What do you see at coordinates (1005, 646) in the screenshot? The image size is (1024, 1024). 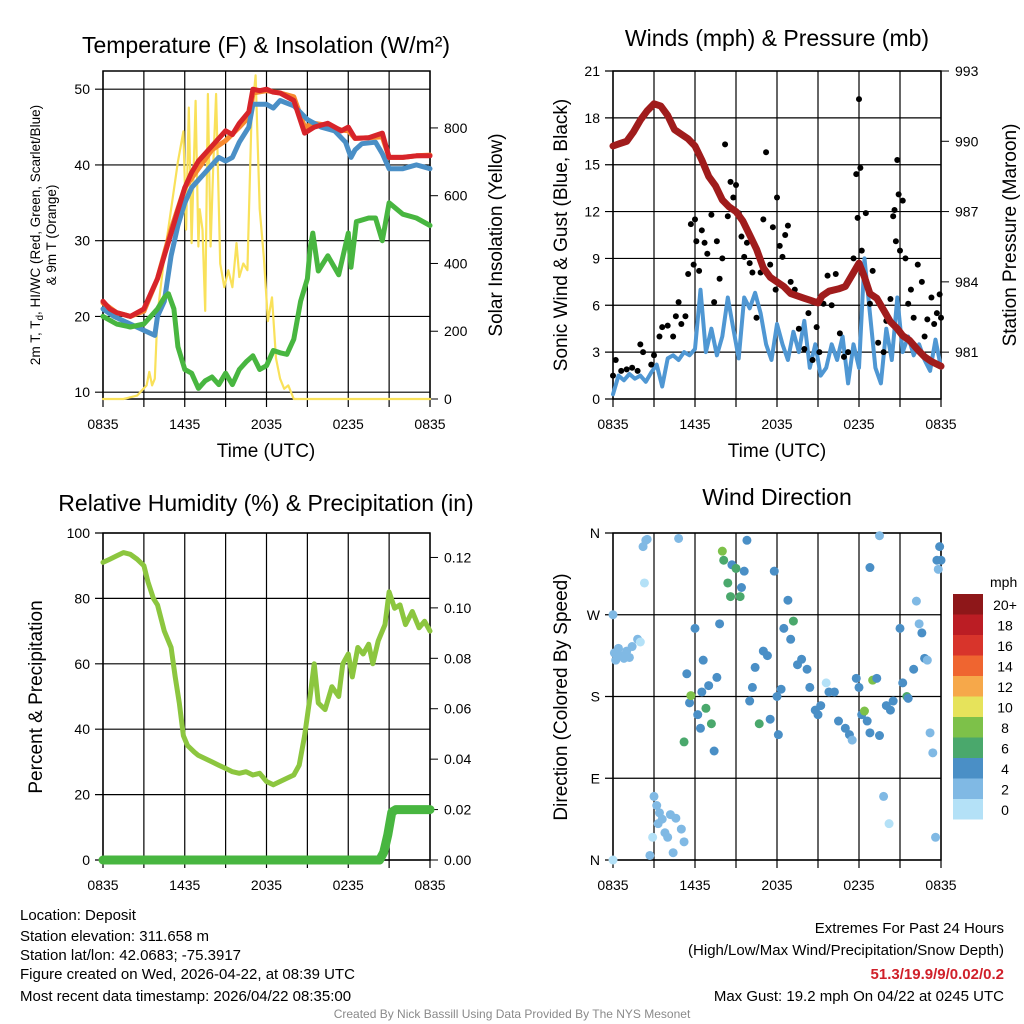 I see `legend-label: 16` at bounding box center [1005, 646].